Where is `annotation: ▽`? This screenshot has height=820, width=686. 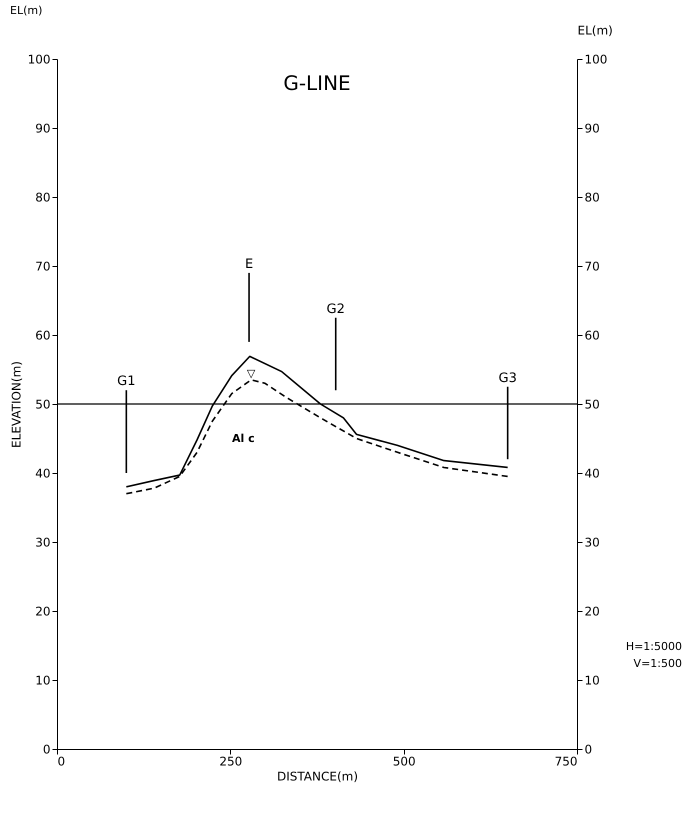 annotation: ▽ is located at coordinates (251, 373).